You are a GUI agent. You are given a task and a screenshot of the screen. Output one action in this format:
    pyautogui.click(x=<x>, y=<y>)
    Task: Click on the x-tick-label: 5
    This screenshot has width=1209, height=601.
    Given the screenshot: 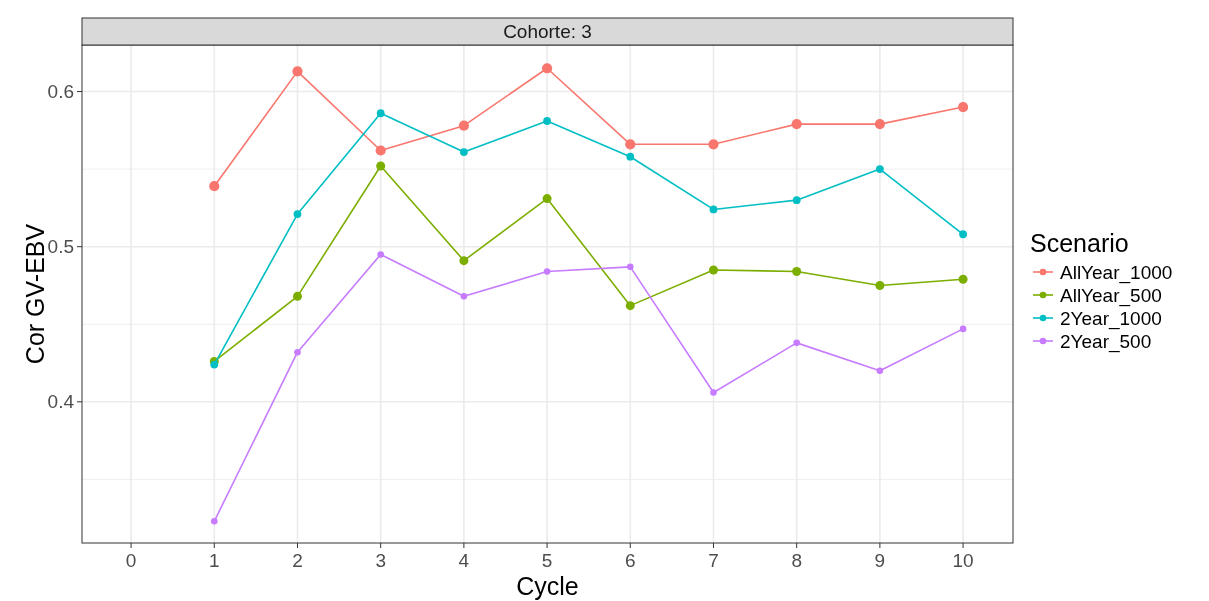 What is the action you would take?
    pyautogui.click(x=547, y=560)
    